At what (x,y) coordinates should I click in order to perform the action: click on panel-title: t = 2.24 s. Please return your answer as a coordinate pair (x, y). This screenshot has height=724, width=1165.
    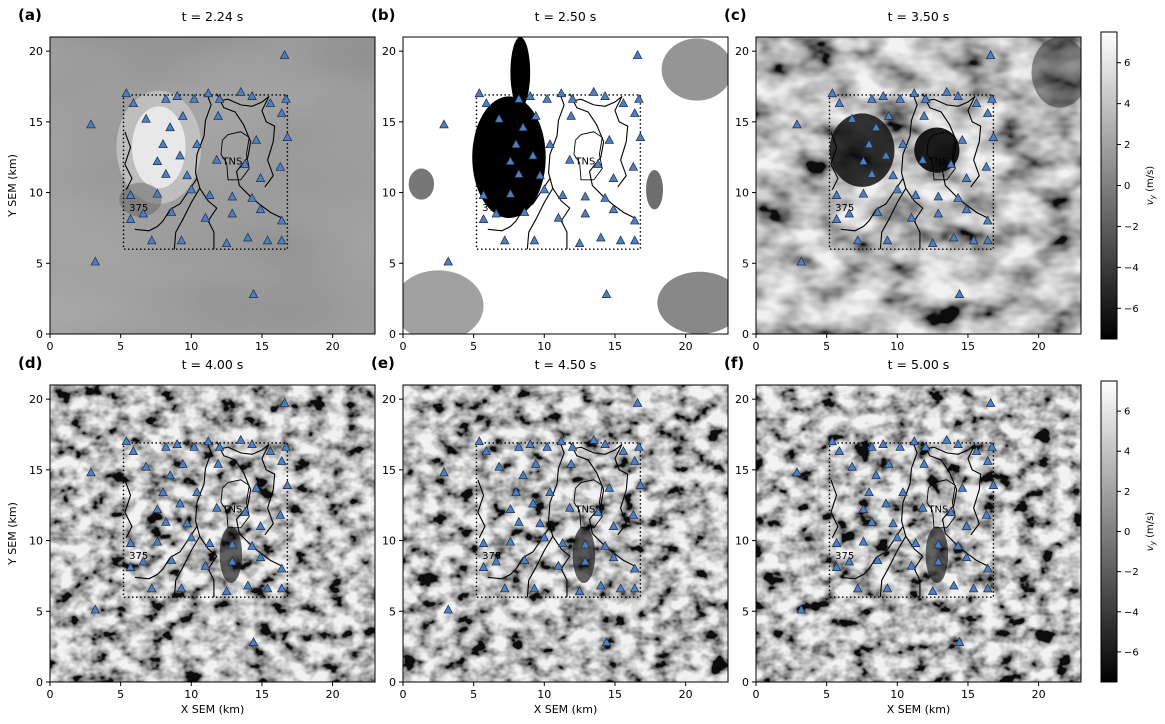
    Looking at the image, I should click on (213, 16).